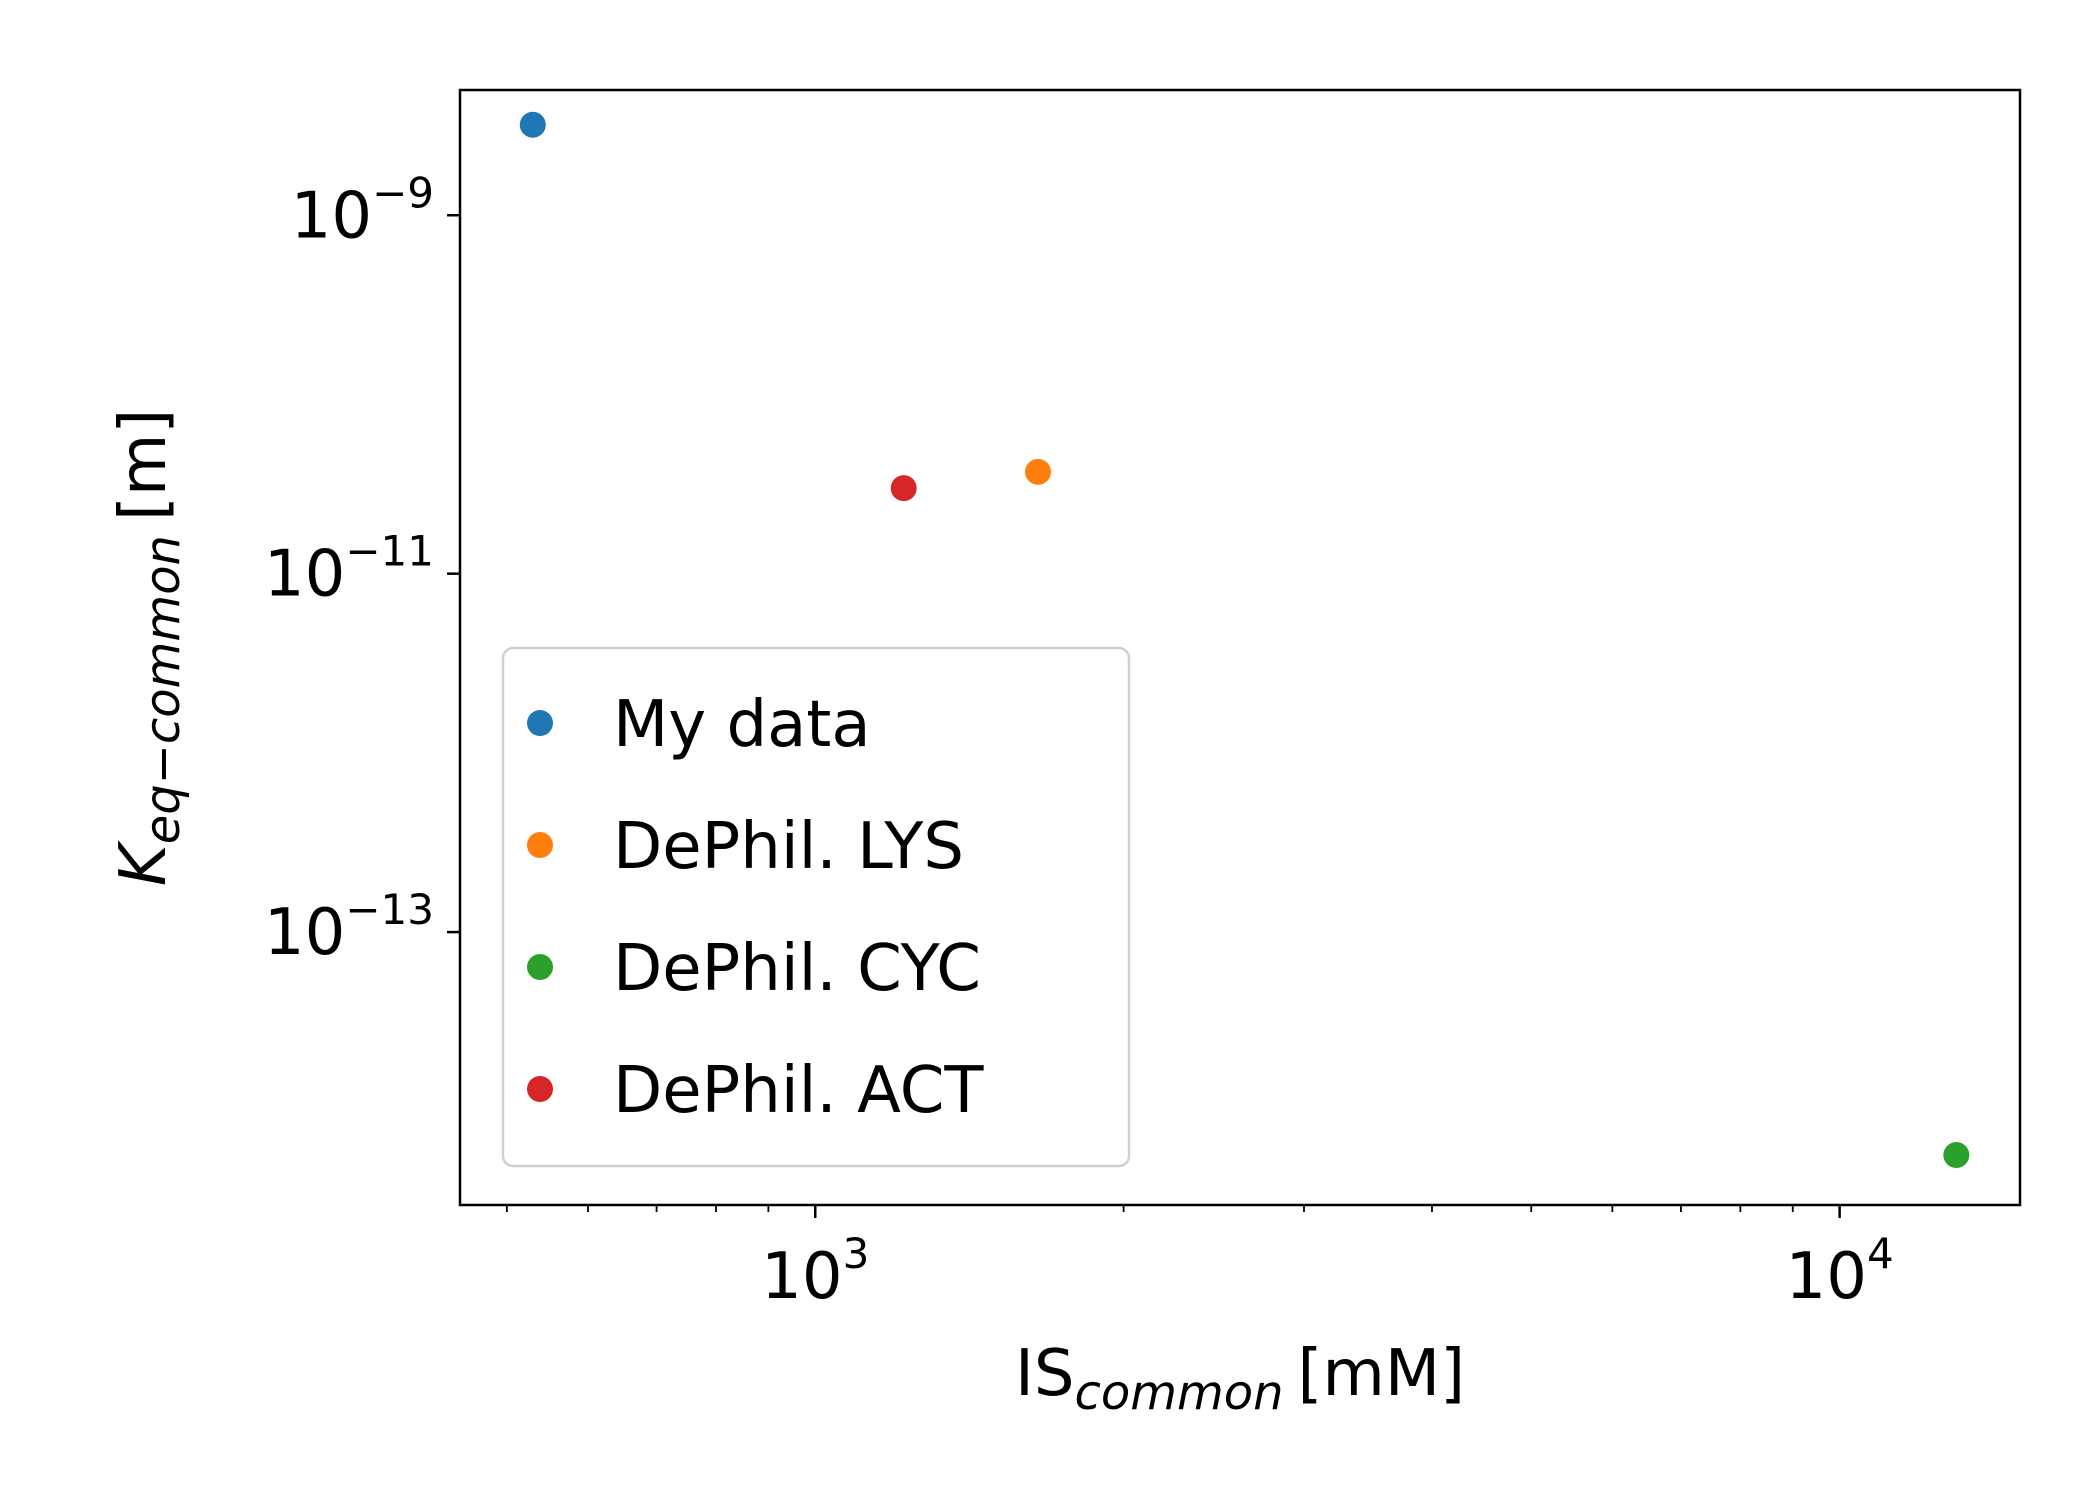  What do you see at coordinates (1382, 1374) in the screenshot?
I see `x-axis-label-unit: [mM]` at bounding box center [1382, 1374].